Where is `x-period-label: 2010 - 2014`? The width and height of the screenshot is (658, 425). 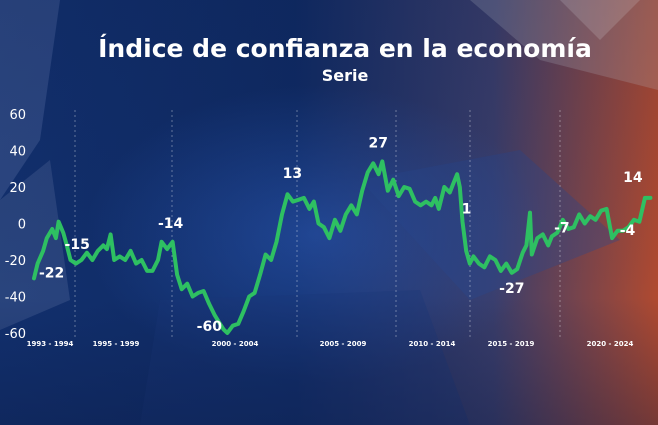 x-period-label: 2010 - 2014 is located at coordinates (432, 344).